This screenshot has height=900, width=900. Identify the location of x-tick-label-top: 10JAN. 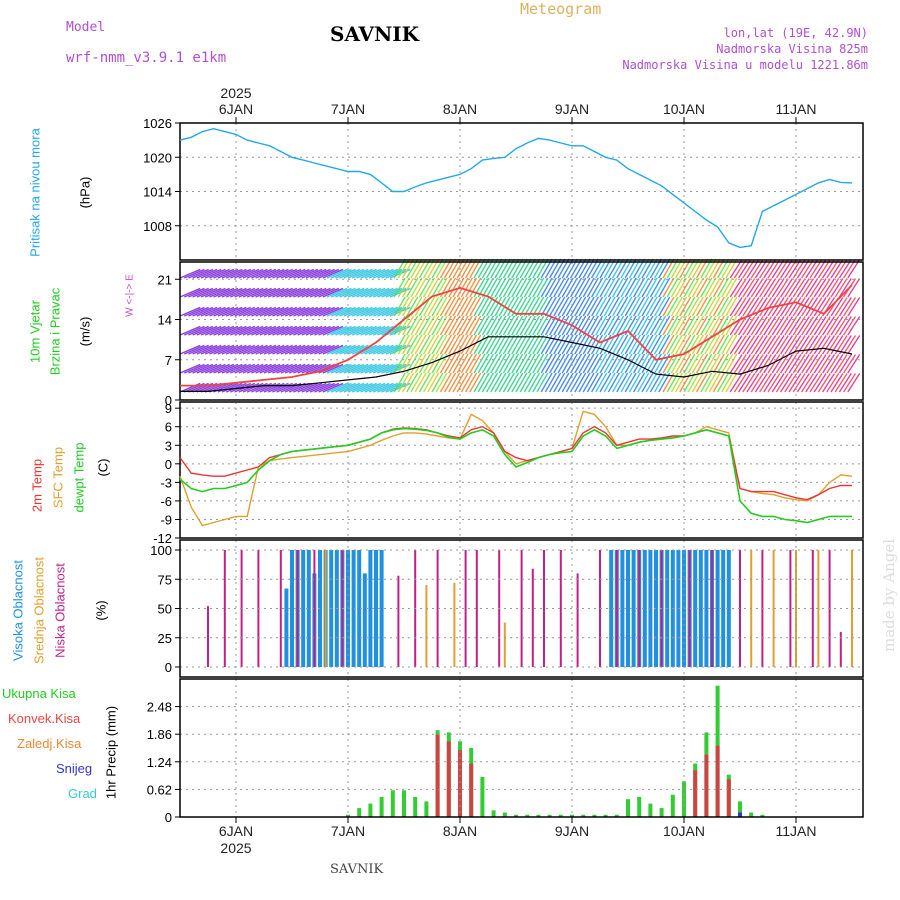
(684, 109).